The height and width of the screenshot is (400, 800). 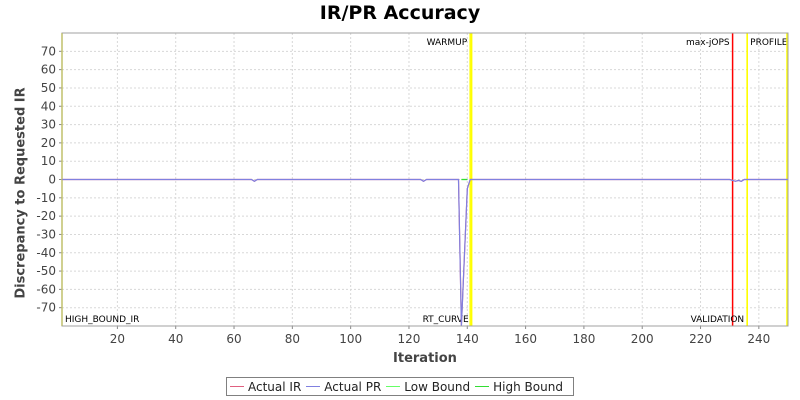 I want to click on marker-label-rt-curve: RT_CURVE, so click(x=446, y=320).